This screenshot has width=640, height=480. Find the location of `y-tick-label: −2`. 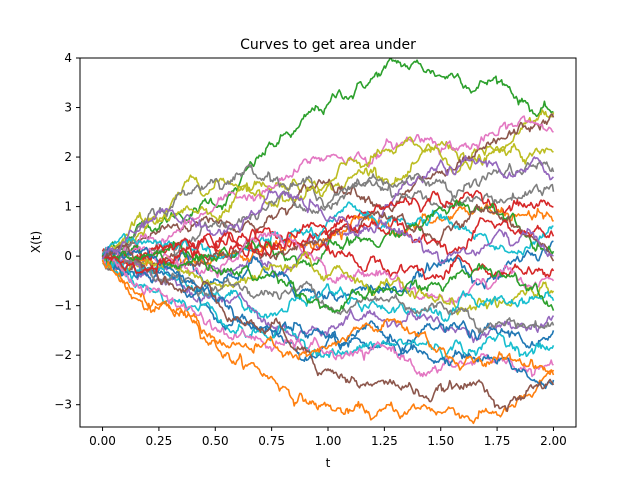

y-tick-label: −2 is located at coordinates (63, 355).